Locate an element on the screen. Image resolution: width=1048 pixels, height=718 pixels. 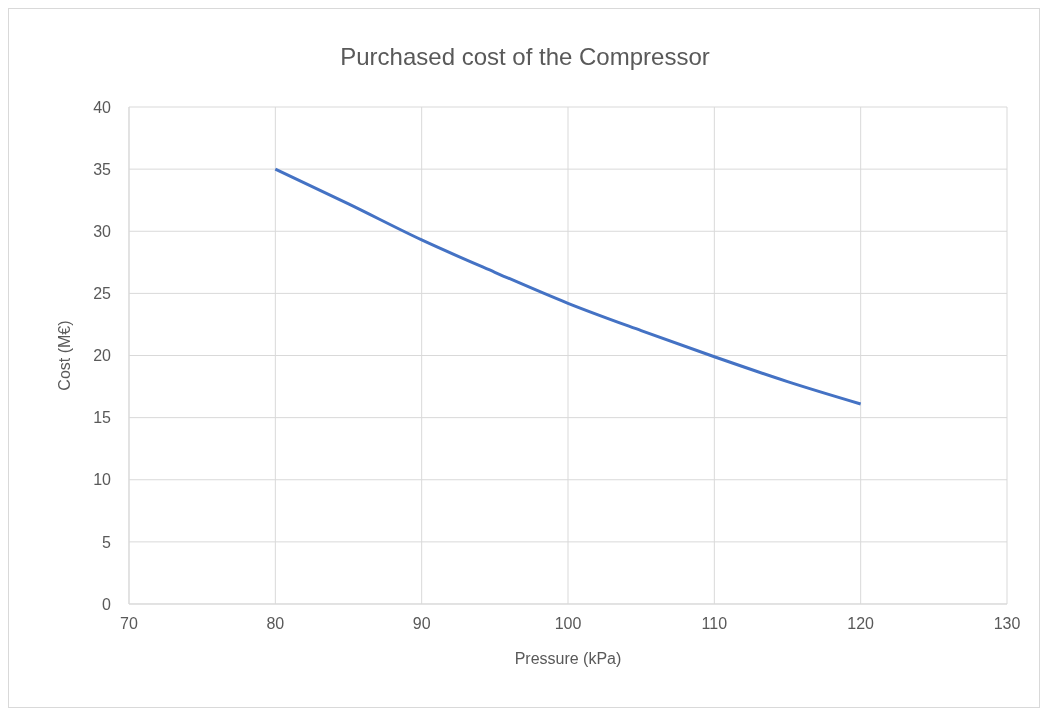
x-tick-label: 100 is located at coordinates (568, 624).